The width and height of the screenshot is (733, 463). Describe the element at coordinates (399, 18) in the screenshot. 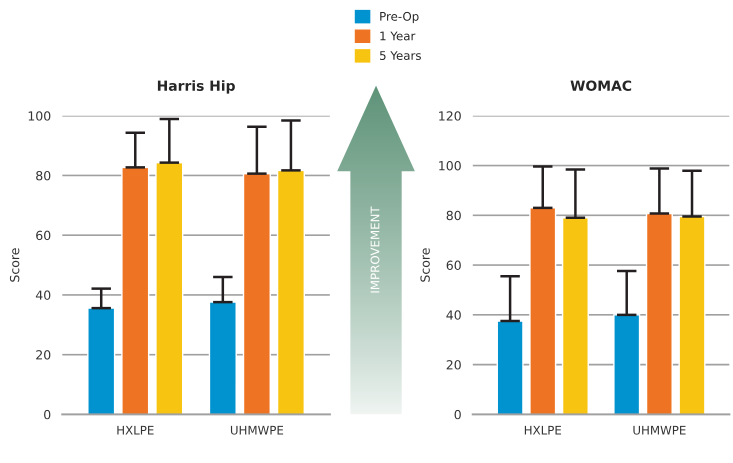

I see `legend-label: Pre-Op` at that location.